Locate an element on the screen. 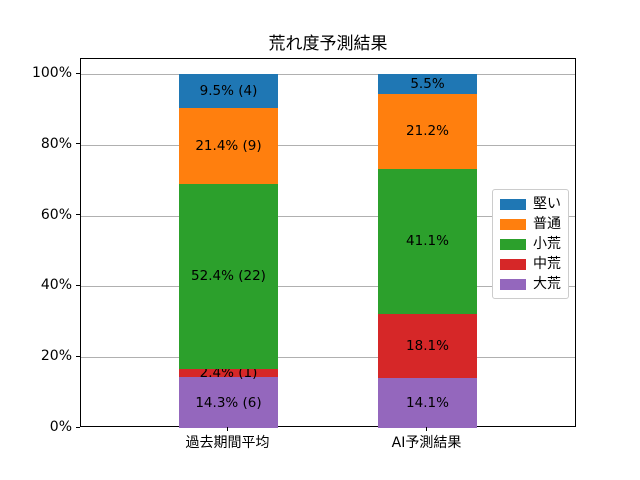  y-tick-label: 0% is located at coordinates (60, 427).